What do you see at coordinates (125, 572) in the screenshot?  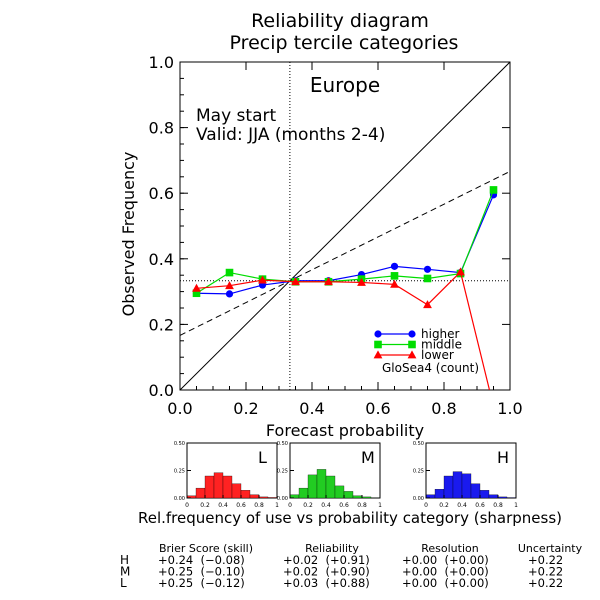 I see `score-row-label: M` at bounding box center [125, 572].